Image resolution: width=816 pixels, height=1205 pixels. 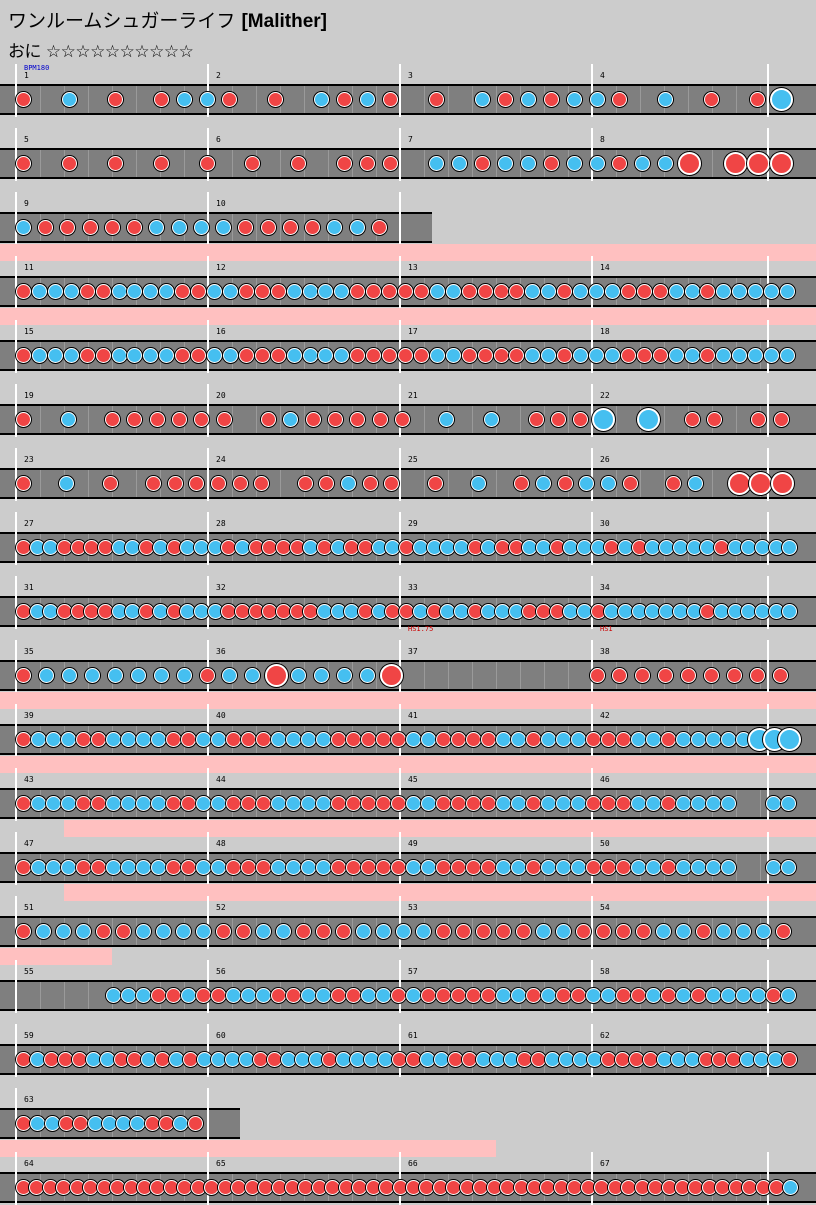 What do you see at coordinates (37, 68) in the screenshot?
I see `bpm-label: BPM180` at bounding box center [37, 68].